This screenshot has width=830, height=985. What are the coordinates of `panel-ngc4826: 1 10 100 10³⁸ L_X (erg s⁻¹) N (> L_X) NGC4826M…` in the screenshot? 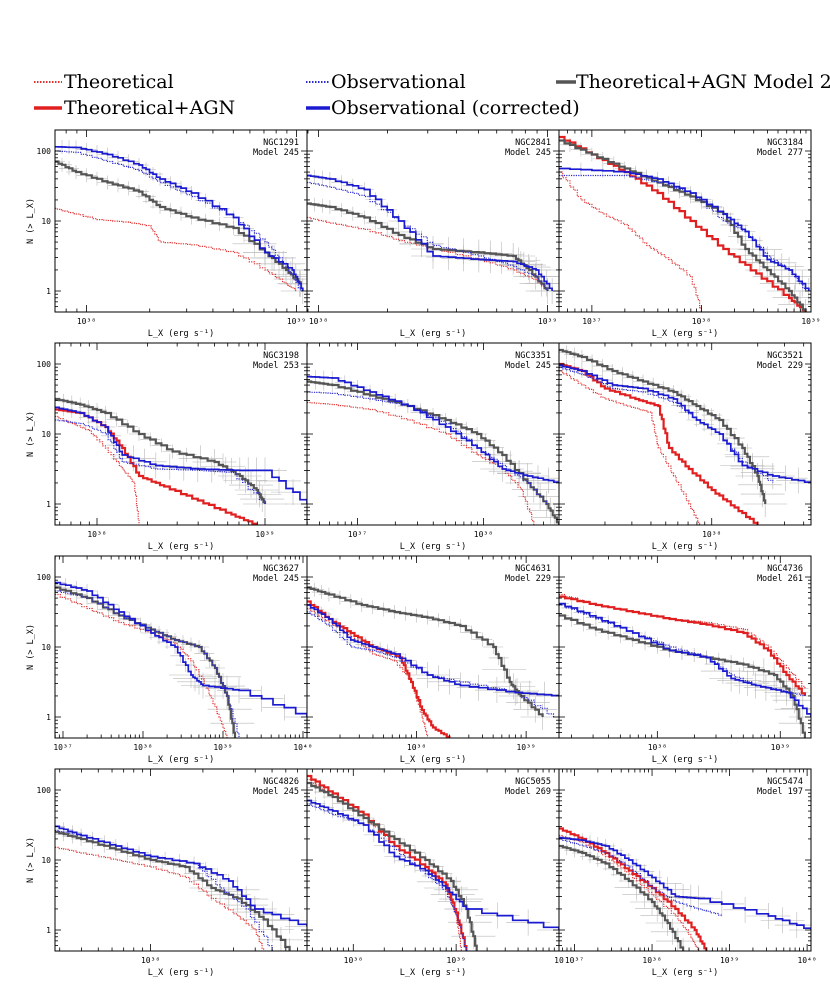 It's located at (167, 873).